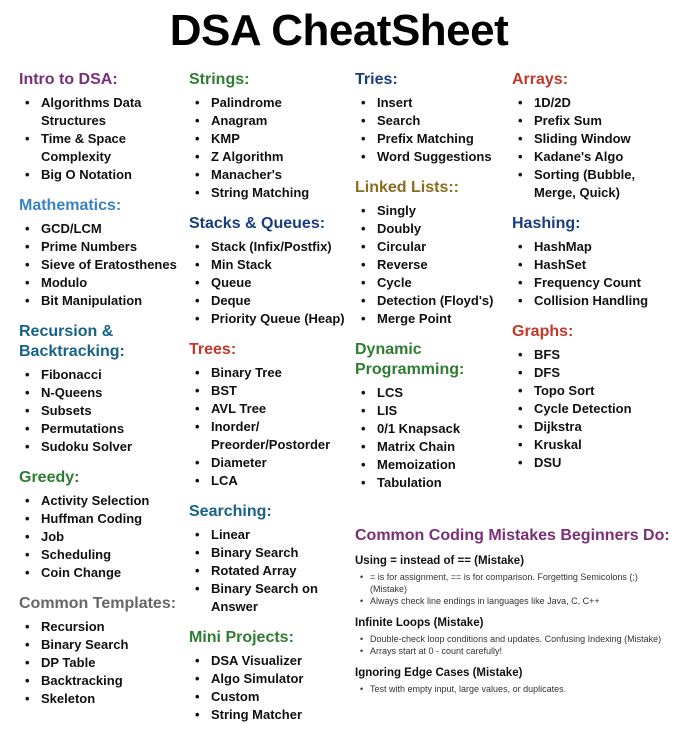 This screenshot has width=678, height=742. Describe the element at coordinates (410, 359) in the screenshot. I see `section-title: Dynamic Programming:` at that location.